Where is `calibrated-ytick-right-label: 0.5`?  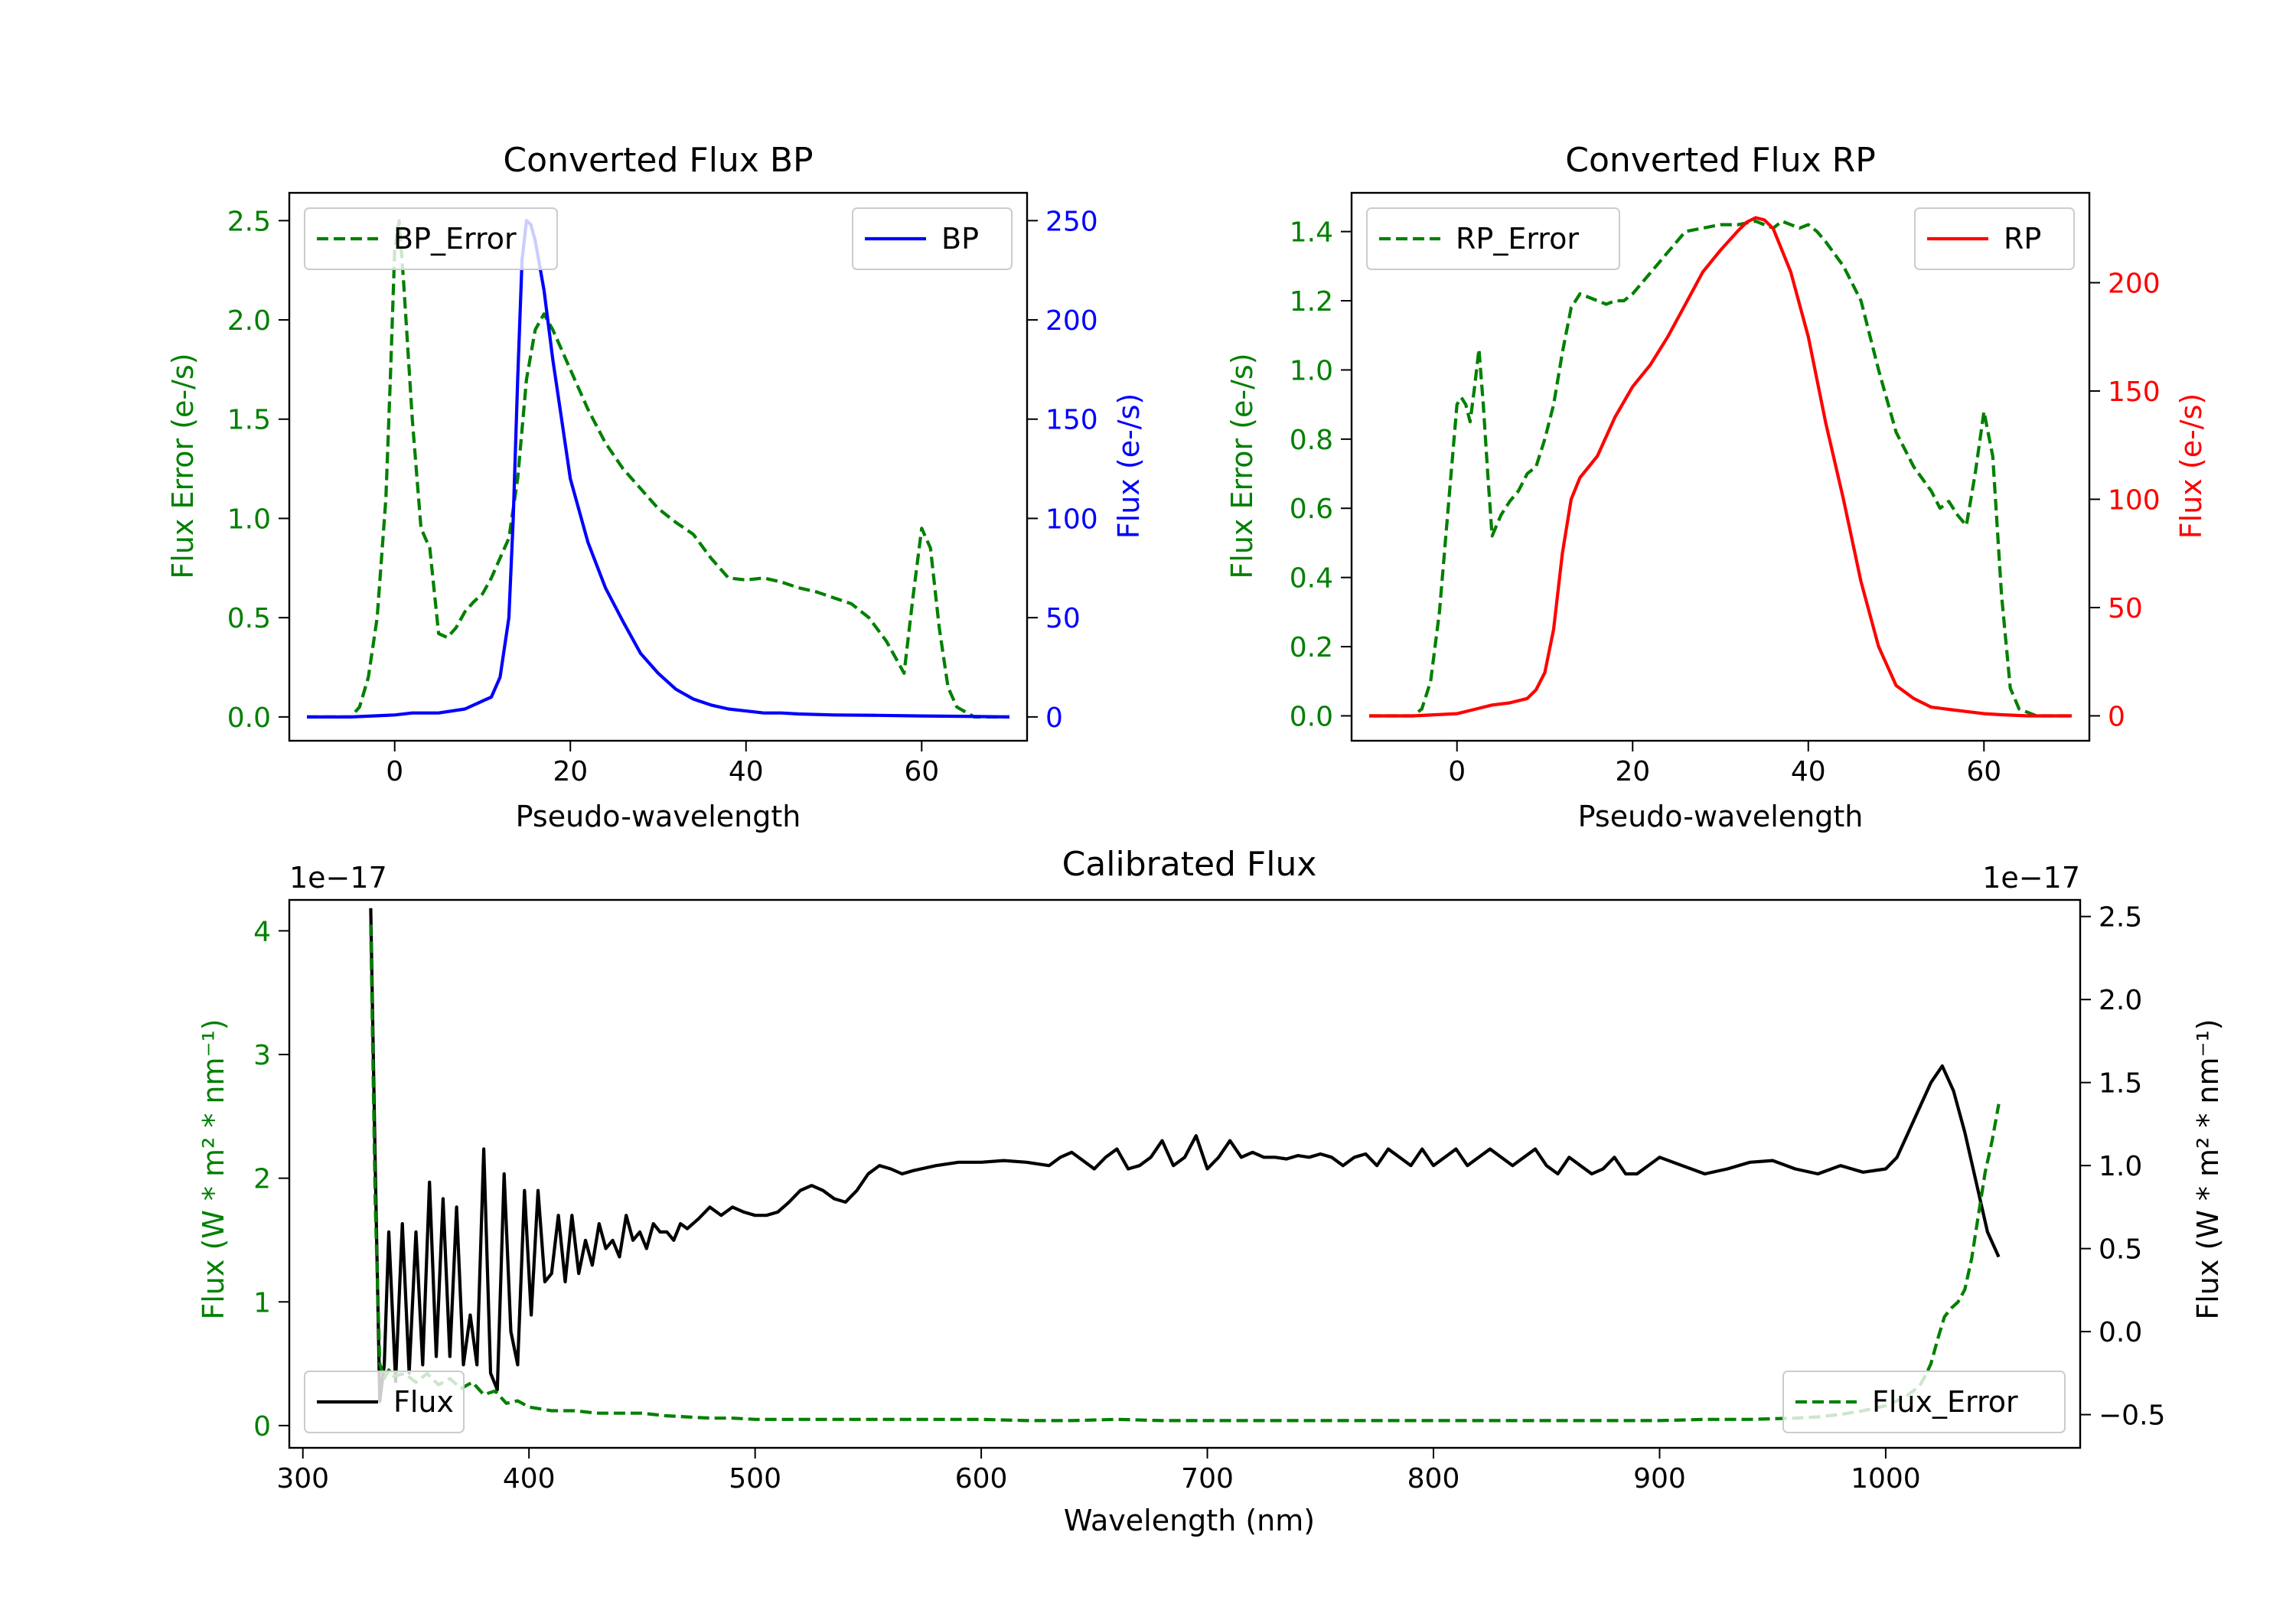
calibrated-ytick-right-label: 0.5 is located at coordinates (2120, 1250).